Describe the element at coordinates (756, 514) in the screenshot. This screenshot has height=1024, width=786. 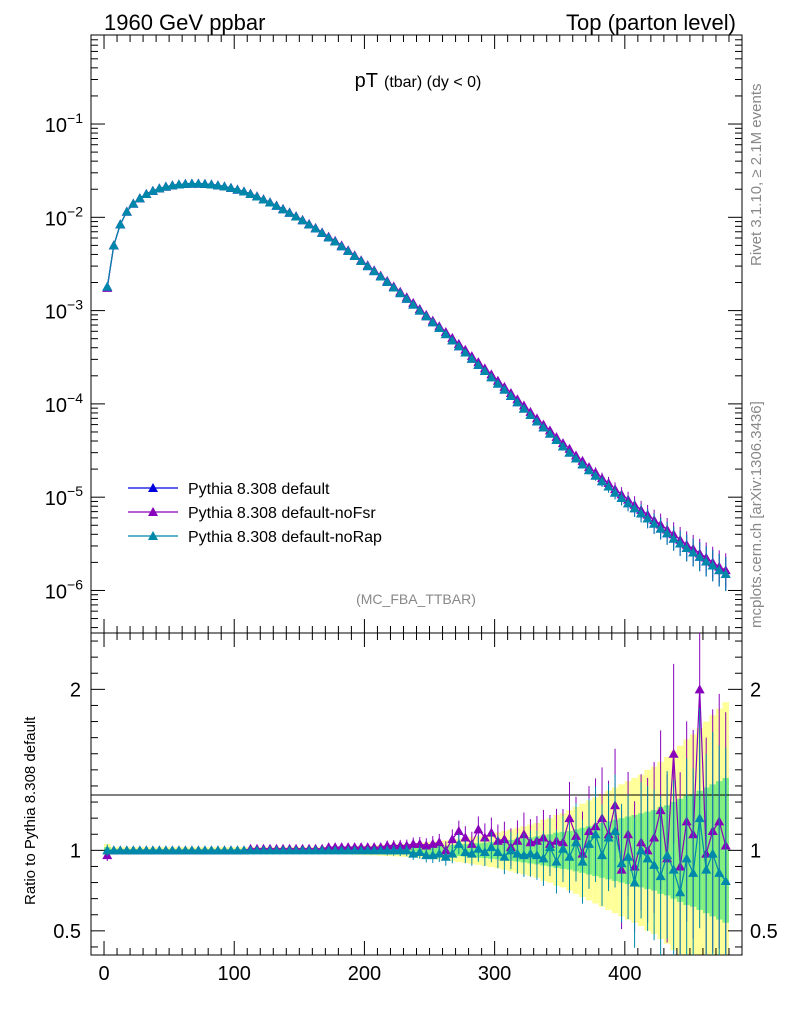
I see `mcplots-label: mcplots.cern.ch [arXiv:1306.3436]` at that location.